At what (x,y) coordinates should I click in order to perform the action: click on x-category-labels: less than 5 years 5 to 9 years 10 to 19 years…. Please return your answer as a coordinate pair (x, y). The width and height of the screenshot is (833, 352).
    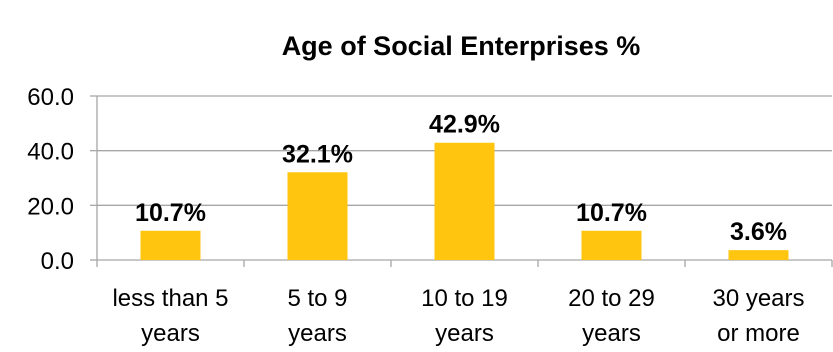
    Looking at the image, I should click on (458, 316).